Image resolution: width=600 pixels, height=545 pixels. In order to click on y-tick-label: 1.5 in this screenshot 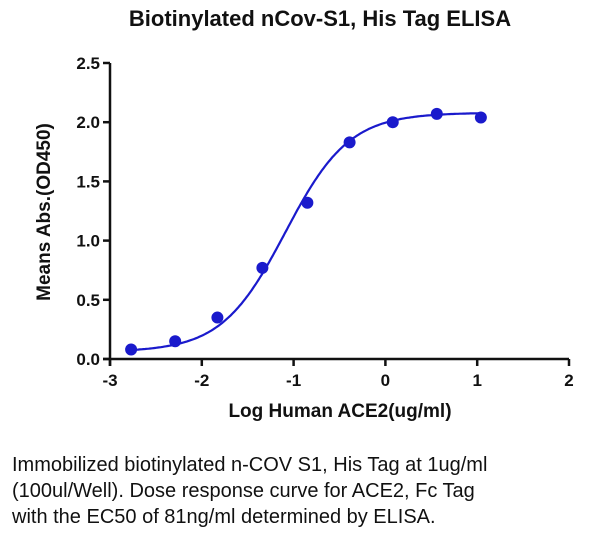, I will do `click(88, 181)`.